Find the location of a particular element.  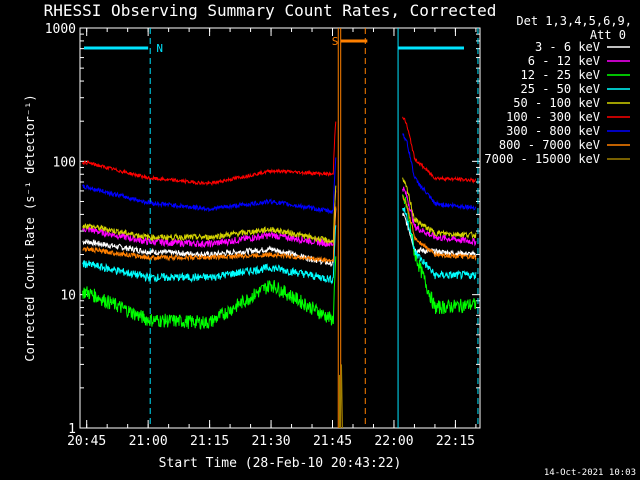

y-tick-label: 100 is located at coordinates (64, 162).